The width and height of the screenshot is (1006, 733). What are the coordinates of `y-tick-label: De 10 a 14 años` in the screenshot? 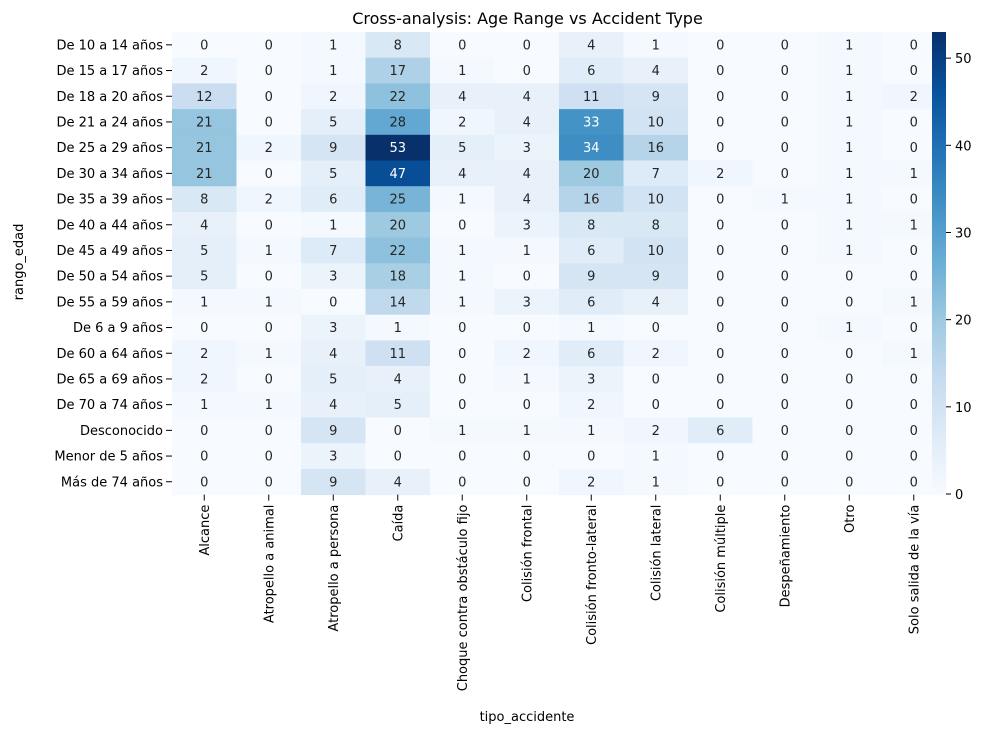 It's located at (109, 45).